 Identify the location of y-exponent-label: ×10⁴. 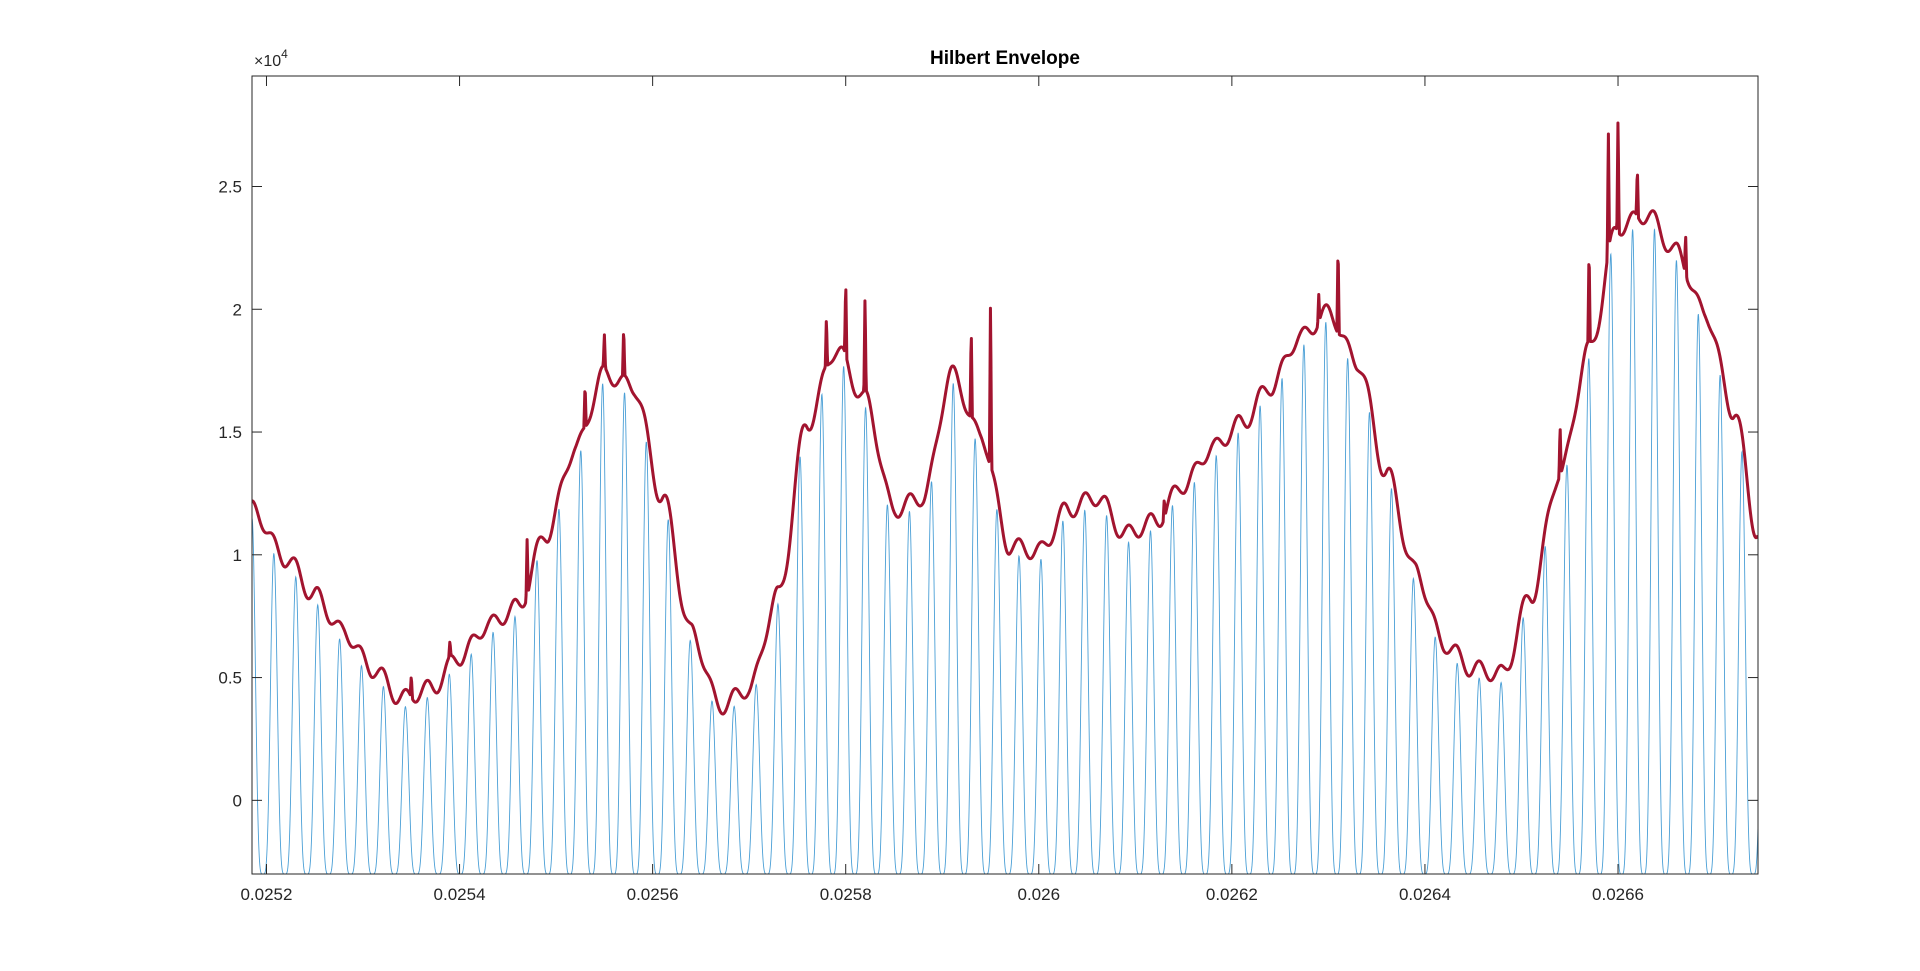
(271, 58).